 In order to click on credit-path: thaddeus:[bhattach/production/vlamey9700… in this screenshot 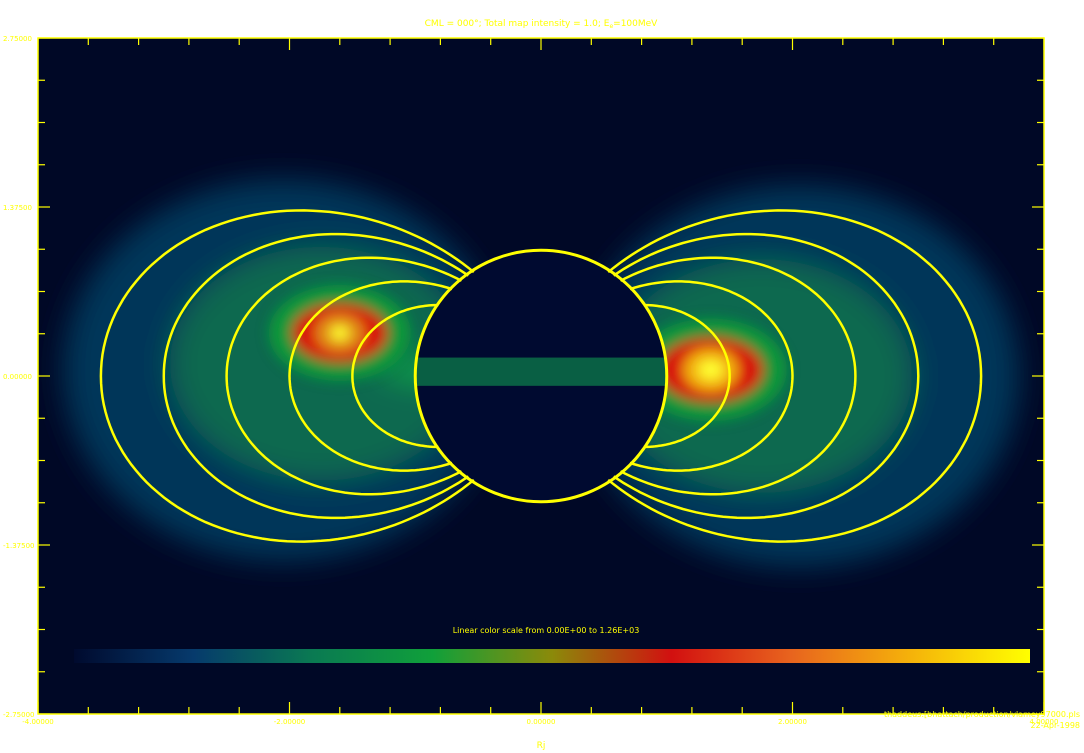, I will do `click(982, 714)`.